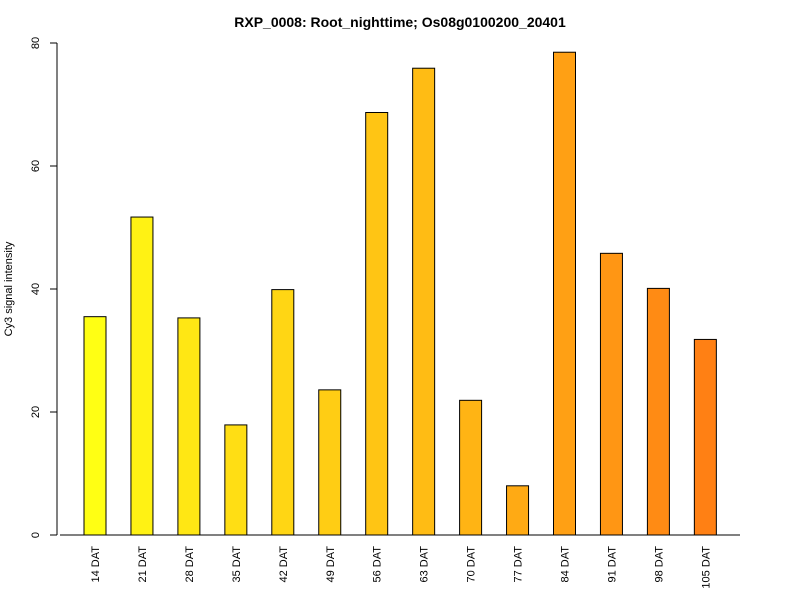 The height and width of the screenshot is (600, 800). What do you see at coordinates (331, 564) in the screenshot?
I see `x-tick-label: 49 DAT` at bounding box center [331, 564].